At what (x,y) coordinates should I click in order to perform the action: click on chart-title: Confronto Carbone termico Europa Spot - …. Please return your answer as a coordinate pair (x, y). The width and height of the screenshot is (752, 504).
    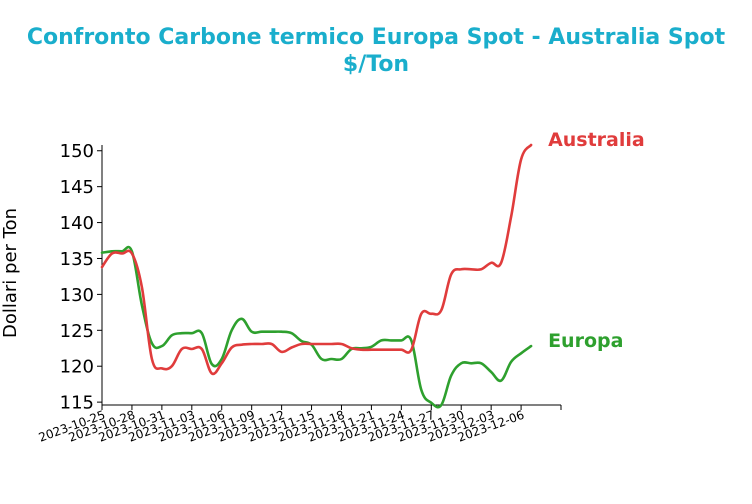
    Looking at the image, I should click on (376, 51).